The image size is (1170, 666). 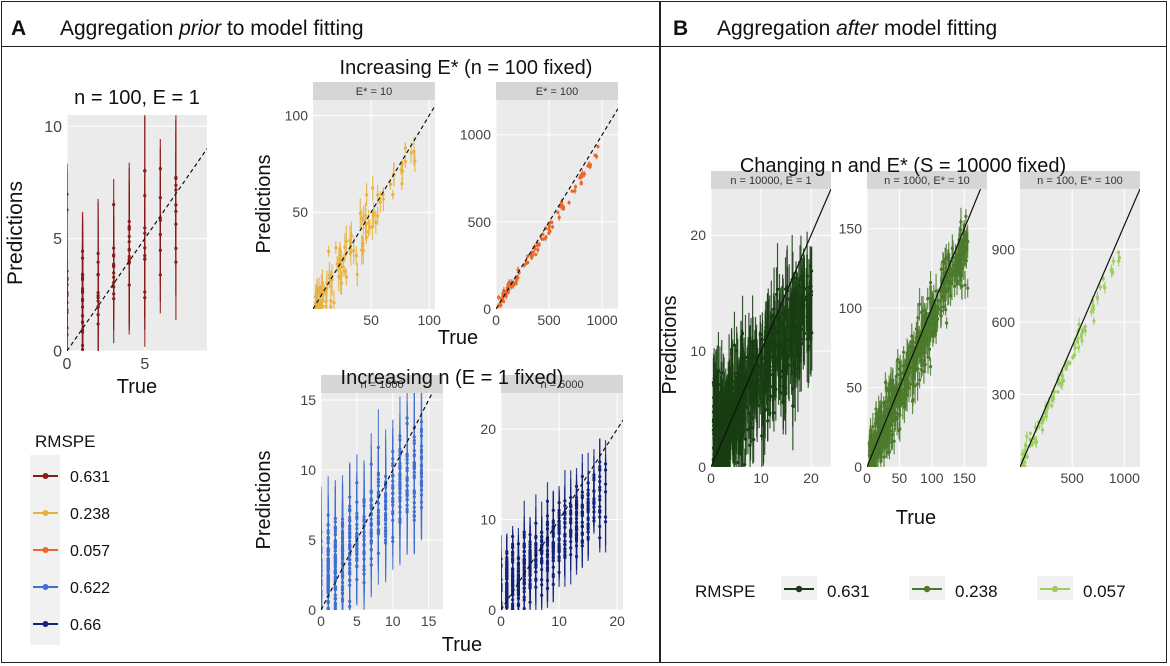 What do you see at coordinates (200, 28) in the screenshot?
I see `panel-a-title-em: prior` at bounding box center [200, 28].